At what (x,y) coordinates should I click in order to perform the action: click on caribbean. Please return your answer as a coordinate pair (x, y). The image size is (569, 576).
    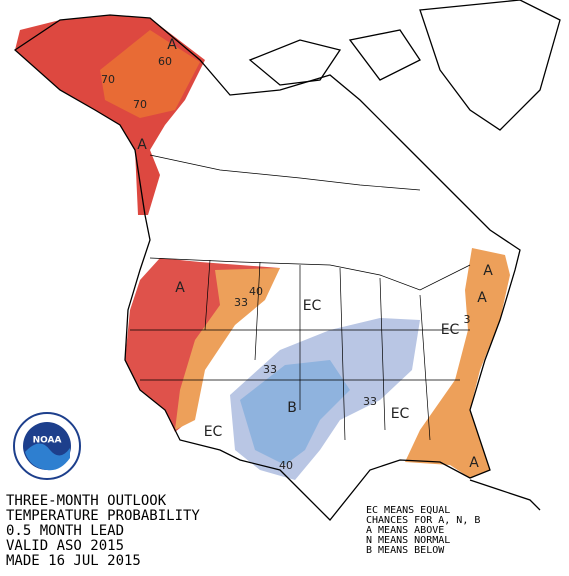
    Looking at the image, I should click on (505, 495).